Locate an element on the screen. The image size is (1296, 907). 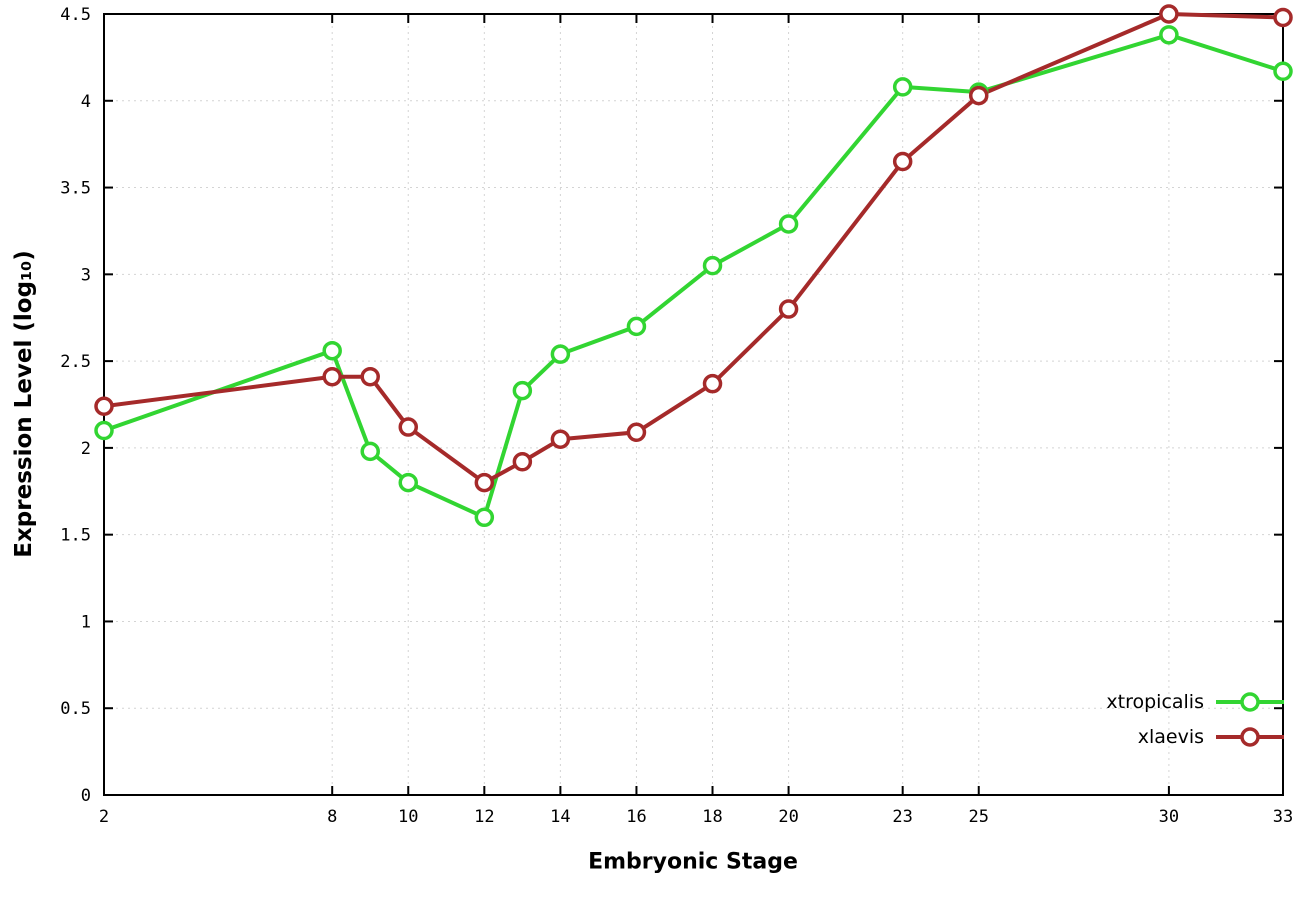
svg-text: 0.5 is located at coordinates (75, 709).